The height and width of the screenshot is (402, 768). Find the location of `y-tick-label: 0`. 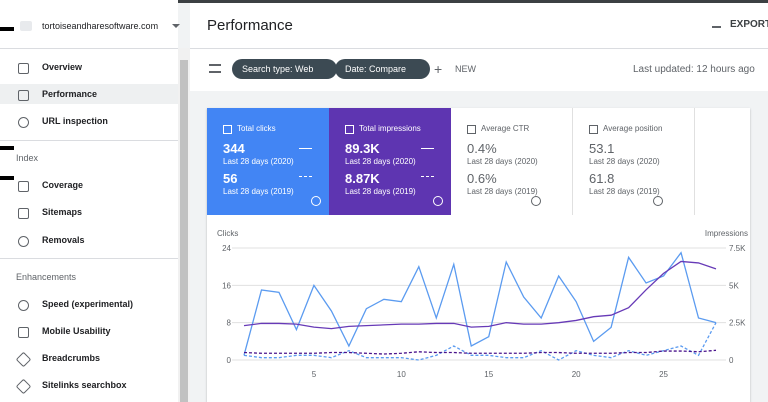

y-tick-label: 0 is located at coordinates (229, 360).